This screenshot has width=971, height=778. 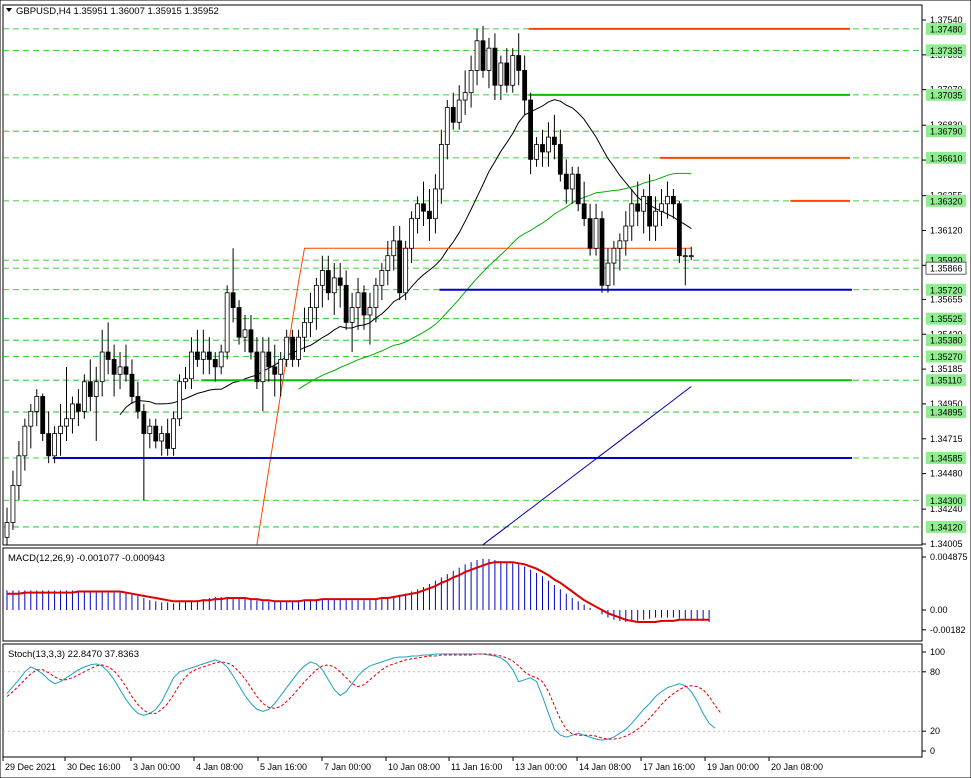 I want to click on y-tick-label: 1.34240, so click(x=946, y=509).